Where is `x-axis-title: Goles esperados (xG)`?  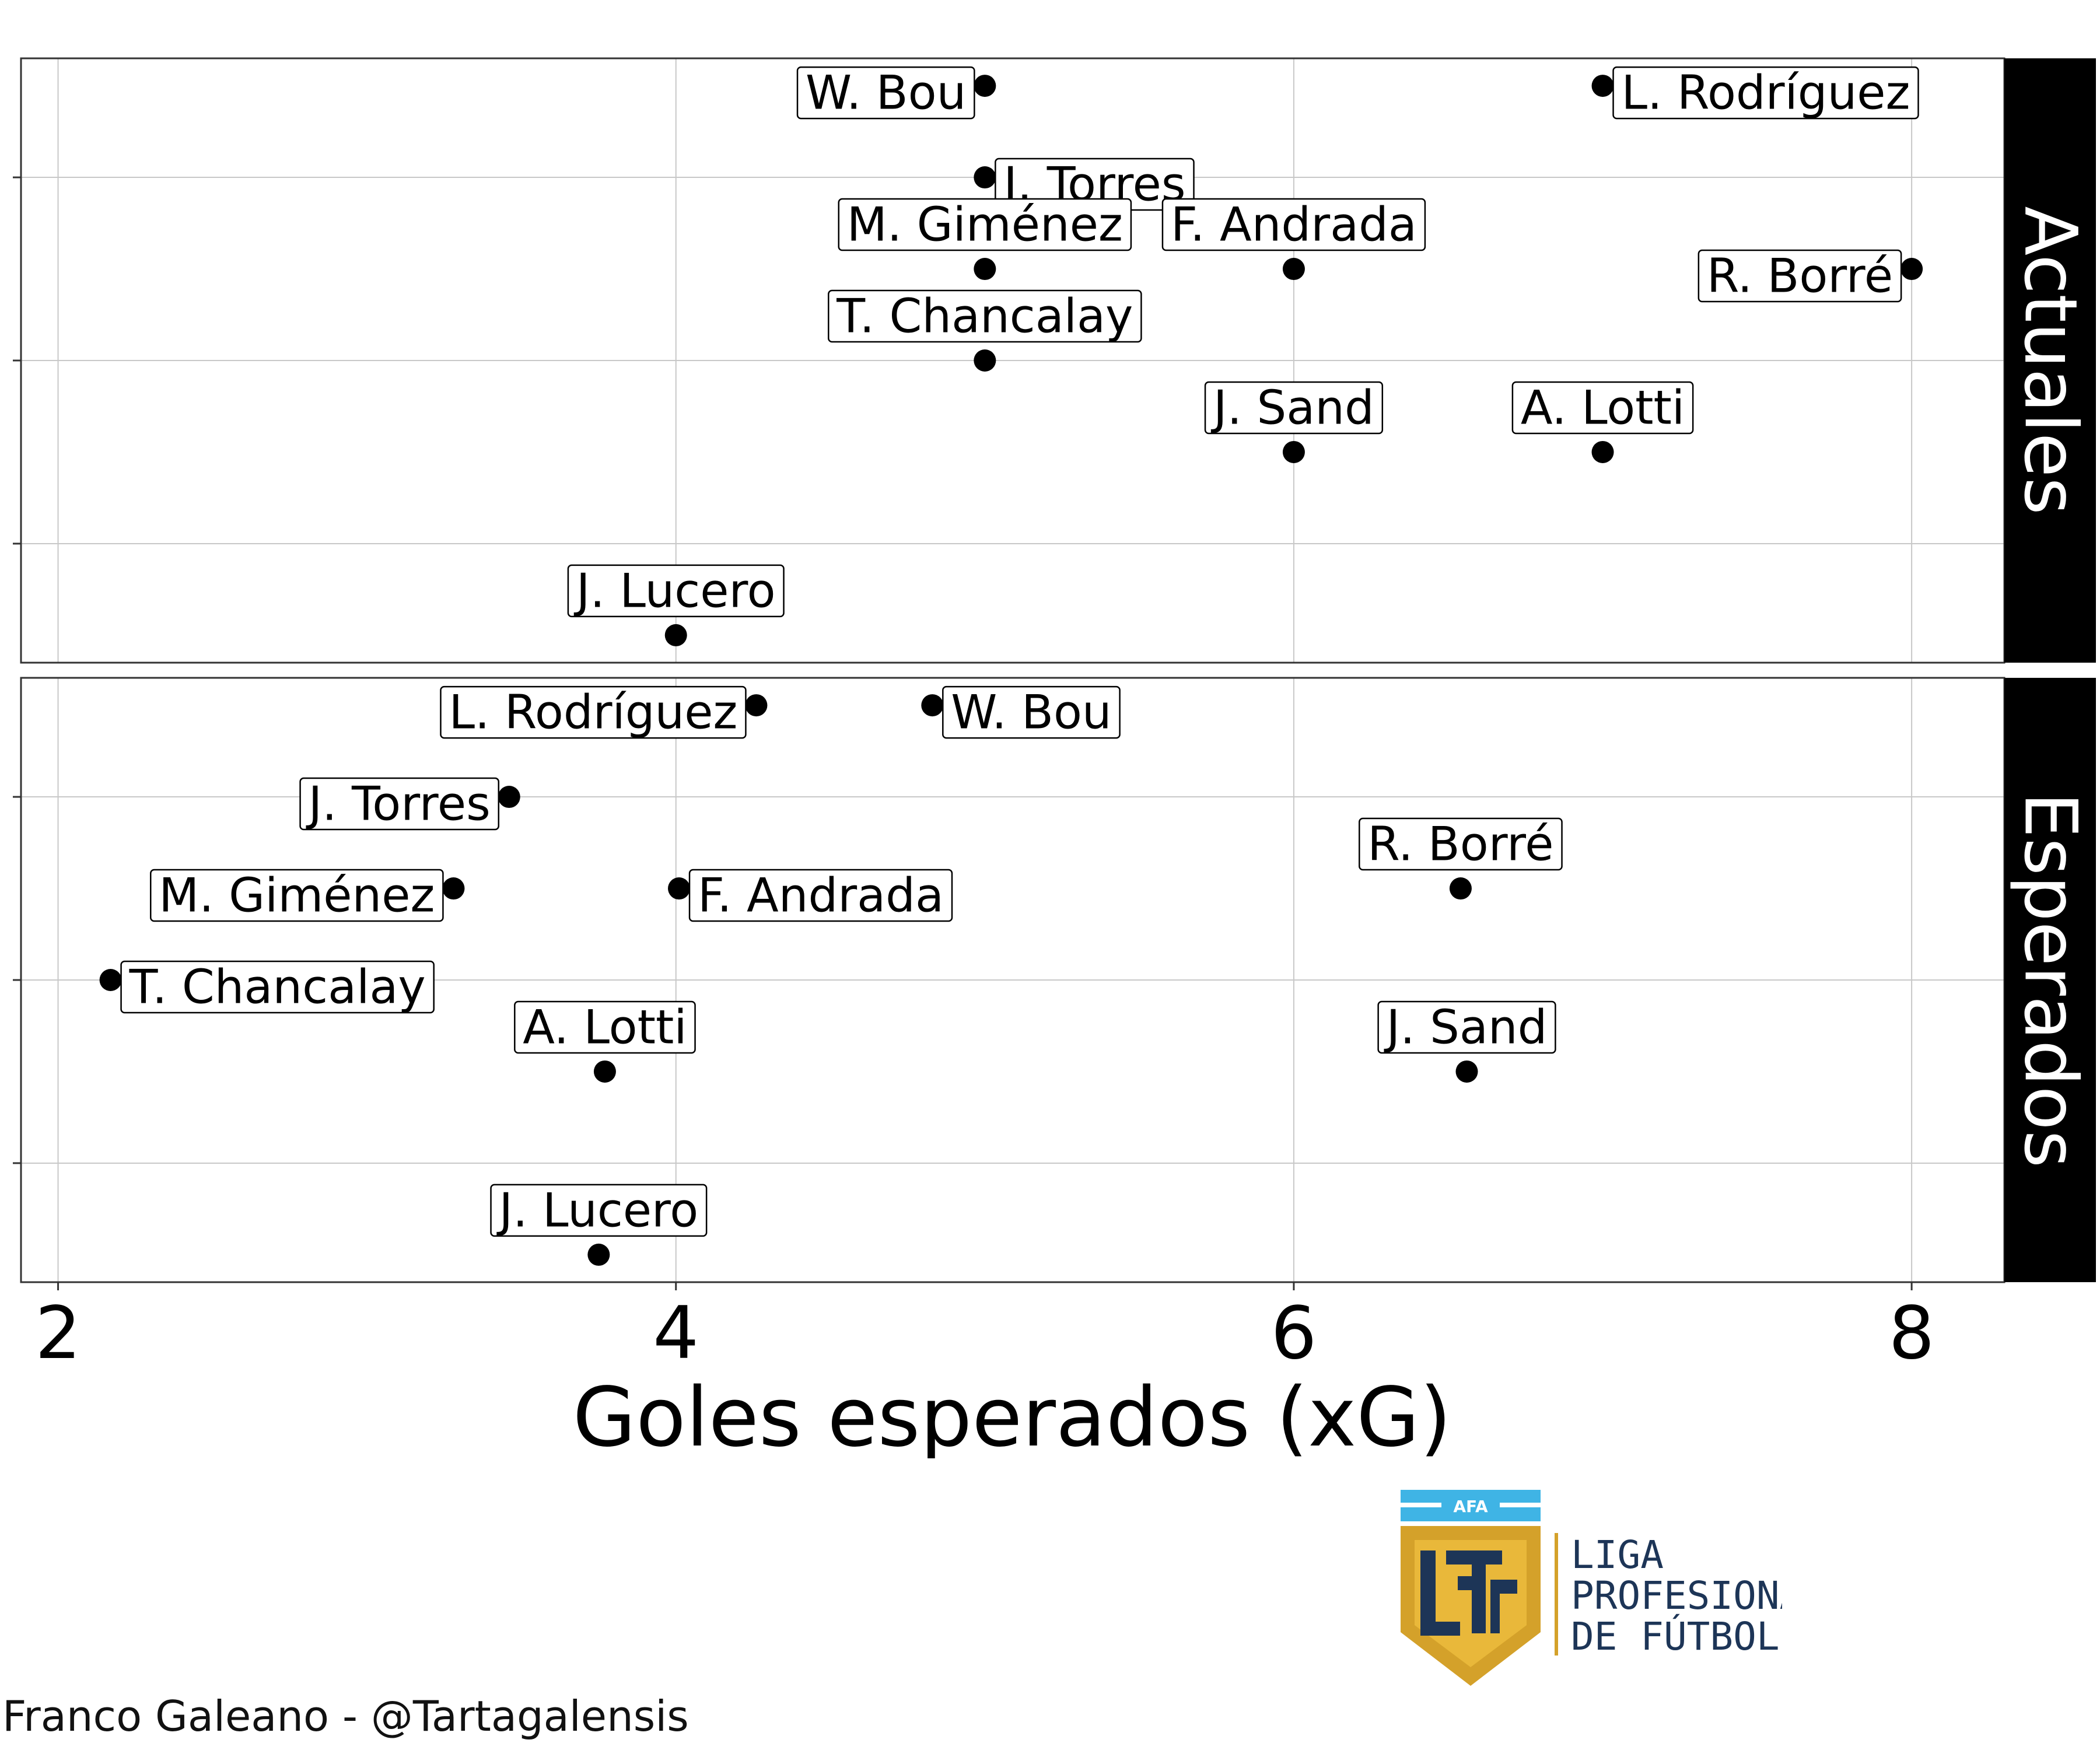
x-axis-title: Goles esperados (xG) is located at coordinates (1012, 1414).